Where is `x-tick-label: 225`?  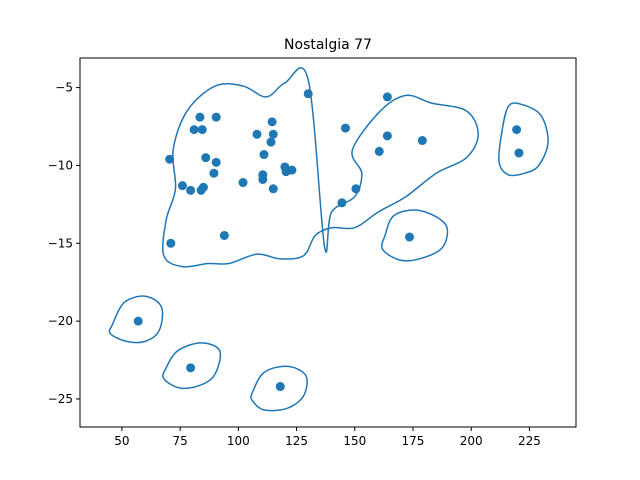 x-tick-label: 225 is located at coordinates (529, 441).